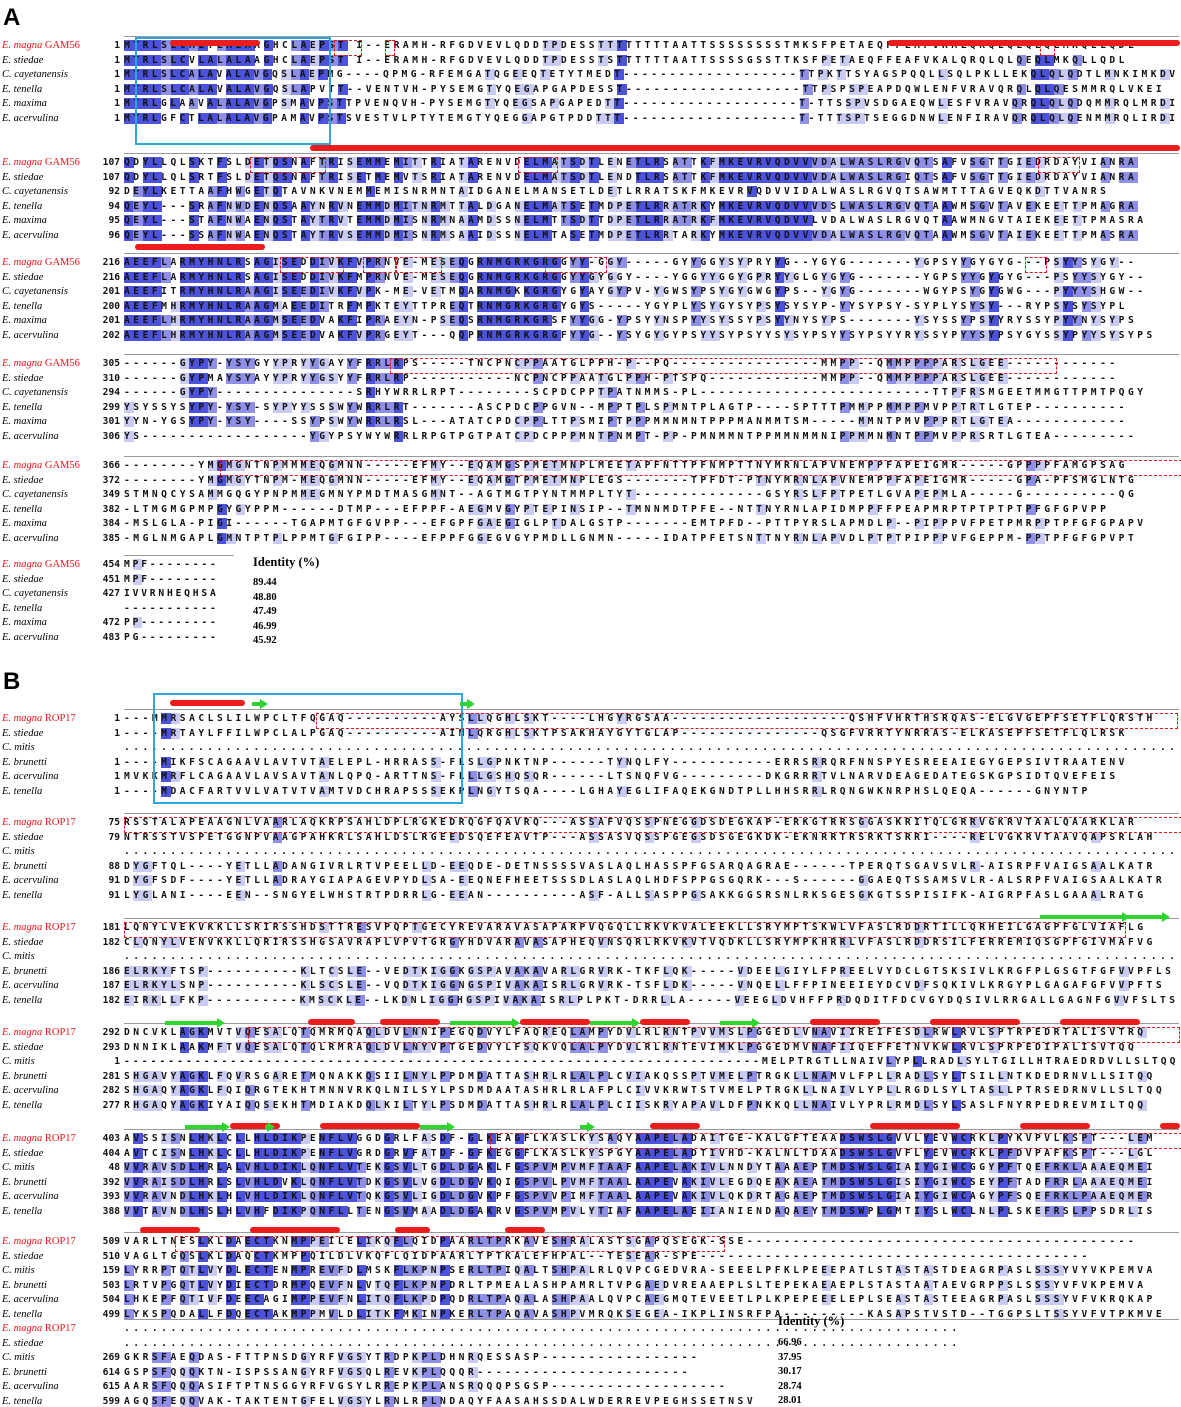  What do you see at coordinates (24, 103) in the screenshot?
I see `species-label: E. maxima` at bounding box center [24, 103].